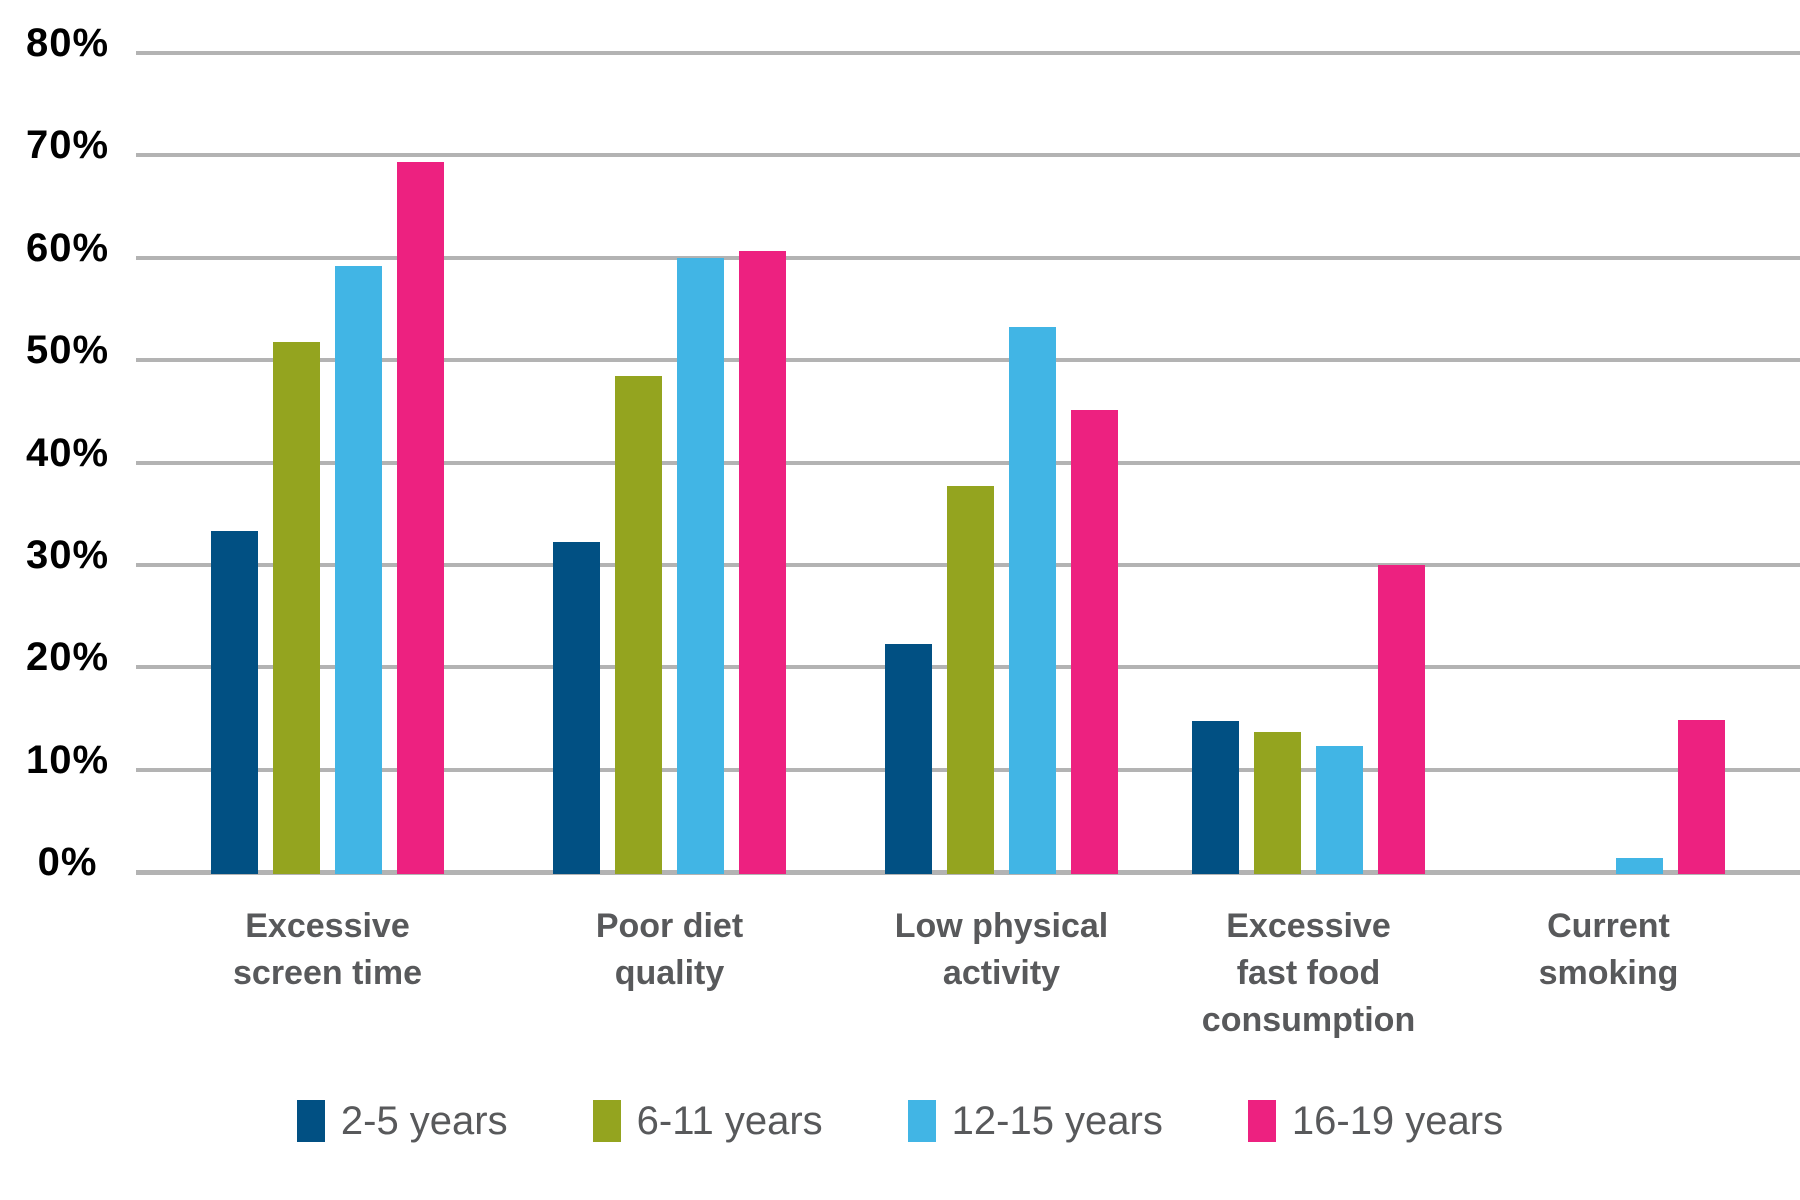 The image size is (1800, 1200). Describe the element at coordinates (1057, 1121) in the screenshot. I see `legend-label-12-15-years: 12-15 years` at that location.